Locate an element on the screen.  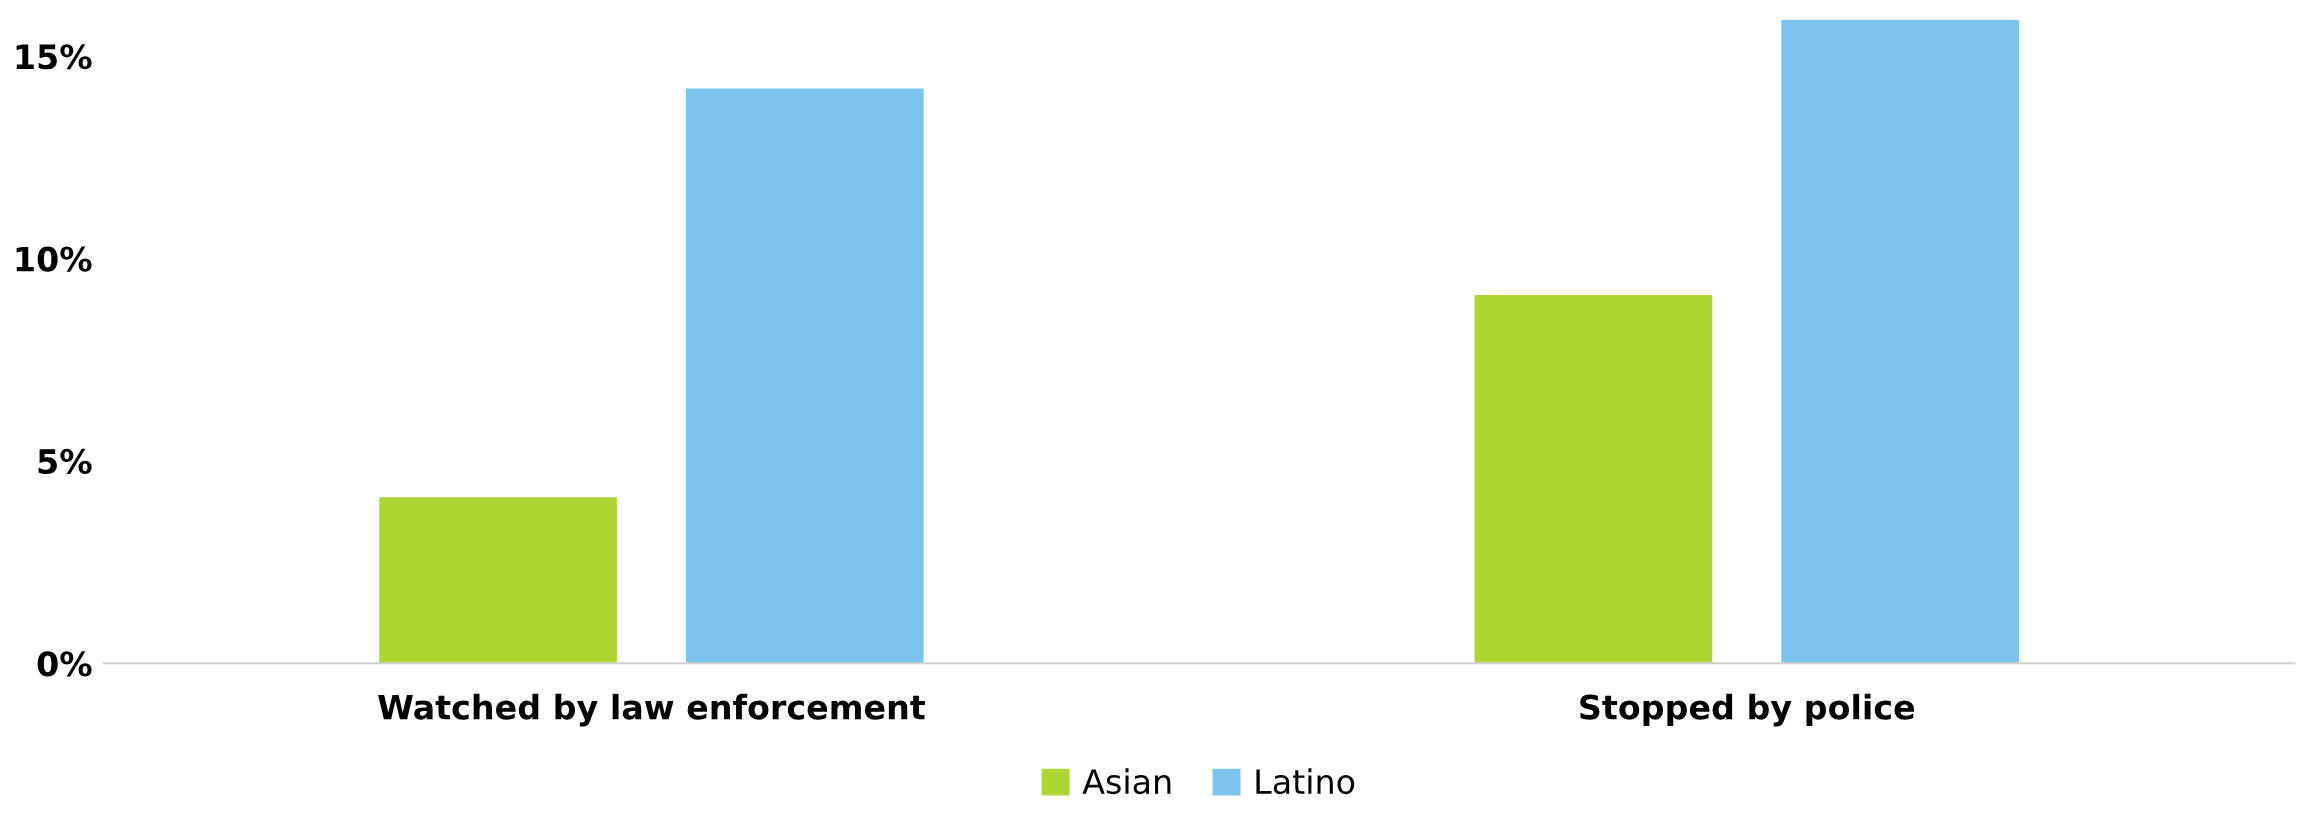
y-tick-label: 15% is located at coordinates (54, 57).